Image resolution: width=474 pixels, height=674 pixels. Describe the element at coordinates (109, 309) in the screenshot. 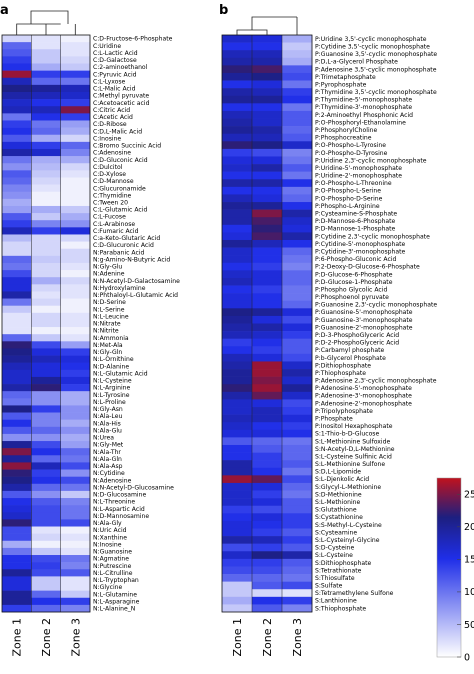

I see `row-label: N:L-Serine` at that location.